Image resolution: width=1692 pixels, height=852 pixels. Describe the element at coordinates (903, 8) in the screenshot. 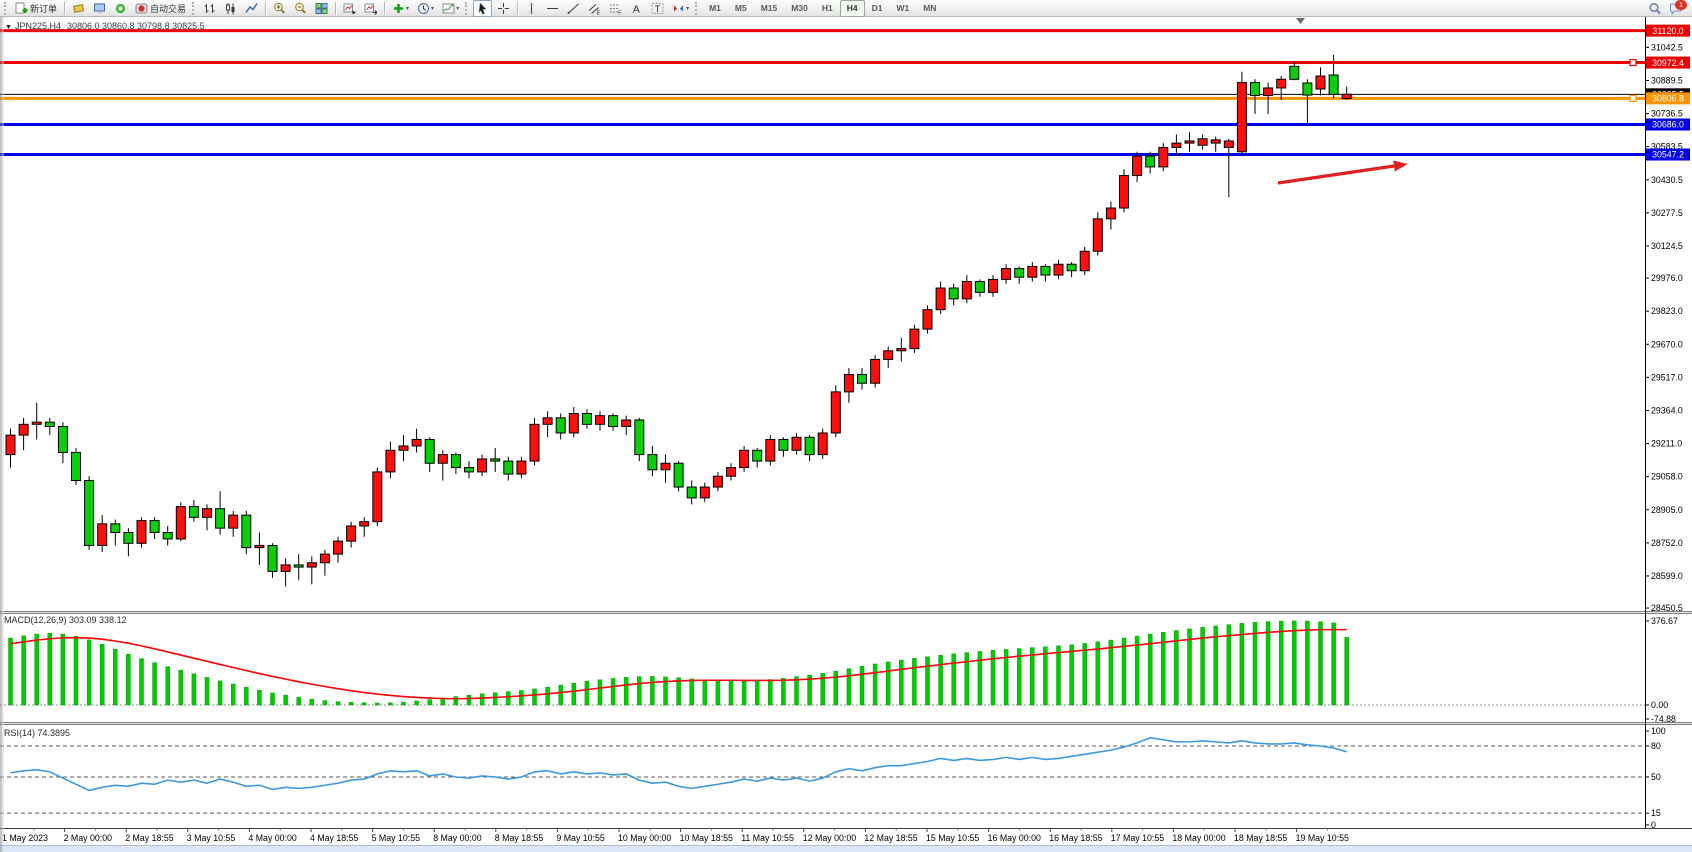

I see `timeframe-button-w1: W1` at that location.